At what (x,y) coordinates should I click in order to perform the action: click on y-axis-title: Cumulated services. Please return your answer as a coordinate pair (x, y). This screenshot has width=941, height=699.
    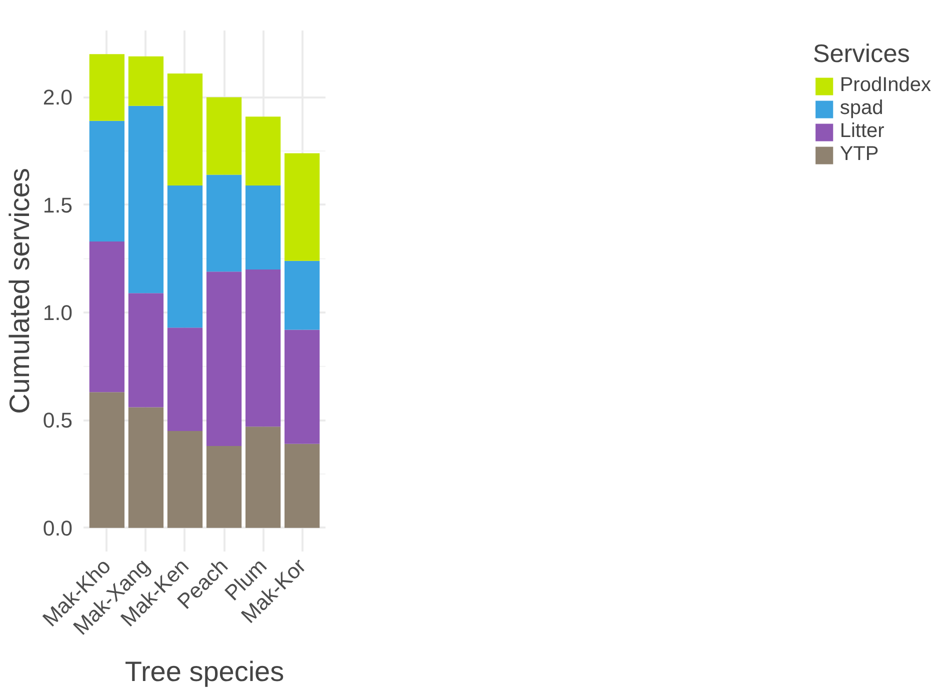
    Looking at the image, I should click on (19, 291).